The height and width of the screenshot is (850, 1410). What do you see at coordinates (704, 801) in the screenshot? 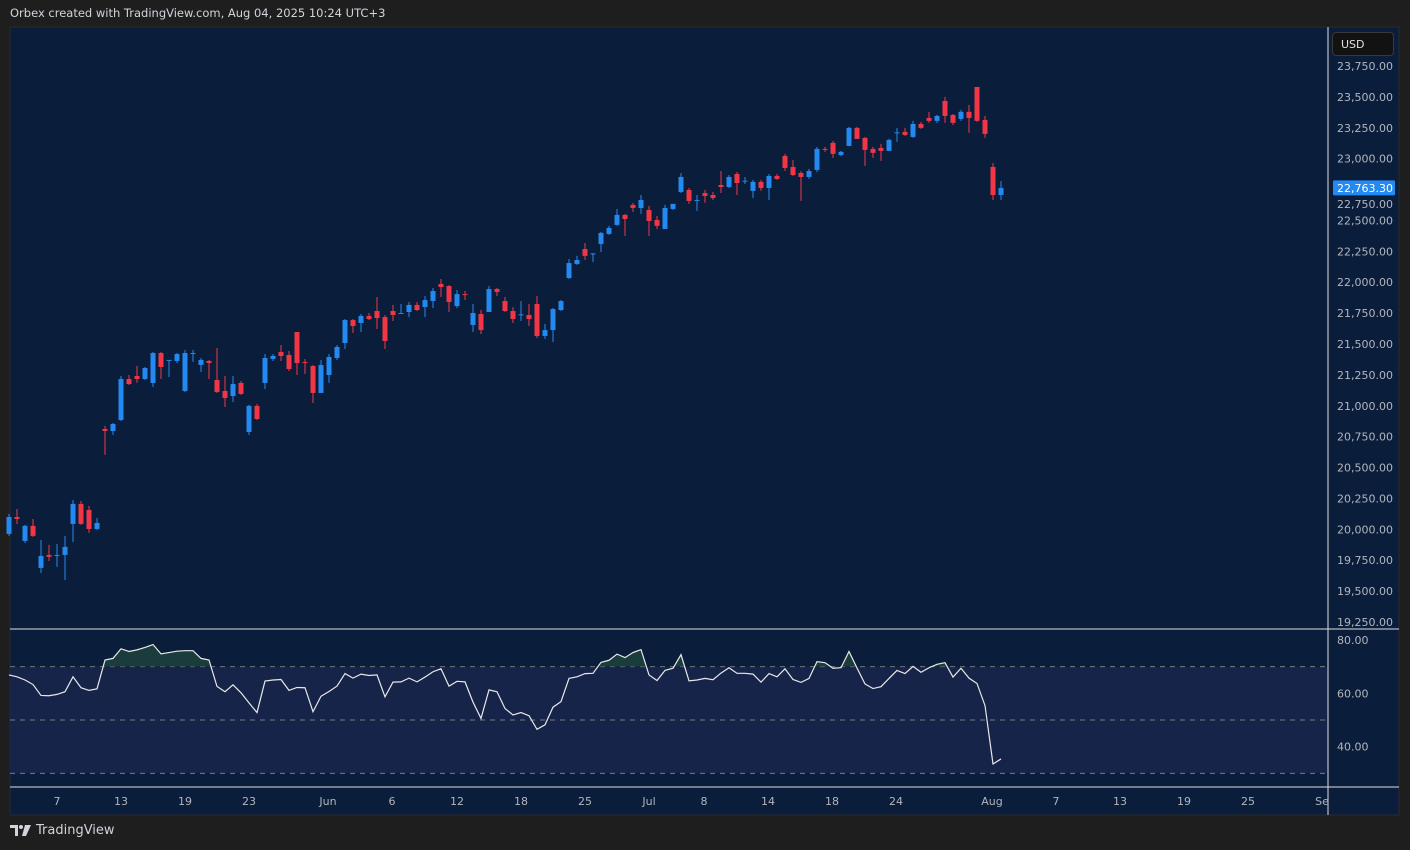
I see `time-tick-label: 8` at bounding box center [704, 801].